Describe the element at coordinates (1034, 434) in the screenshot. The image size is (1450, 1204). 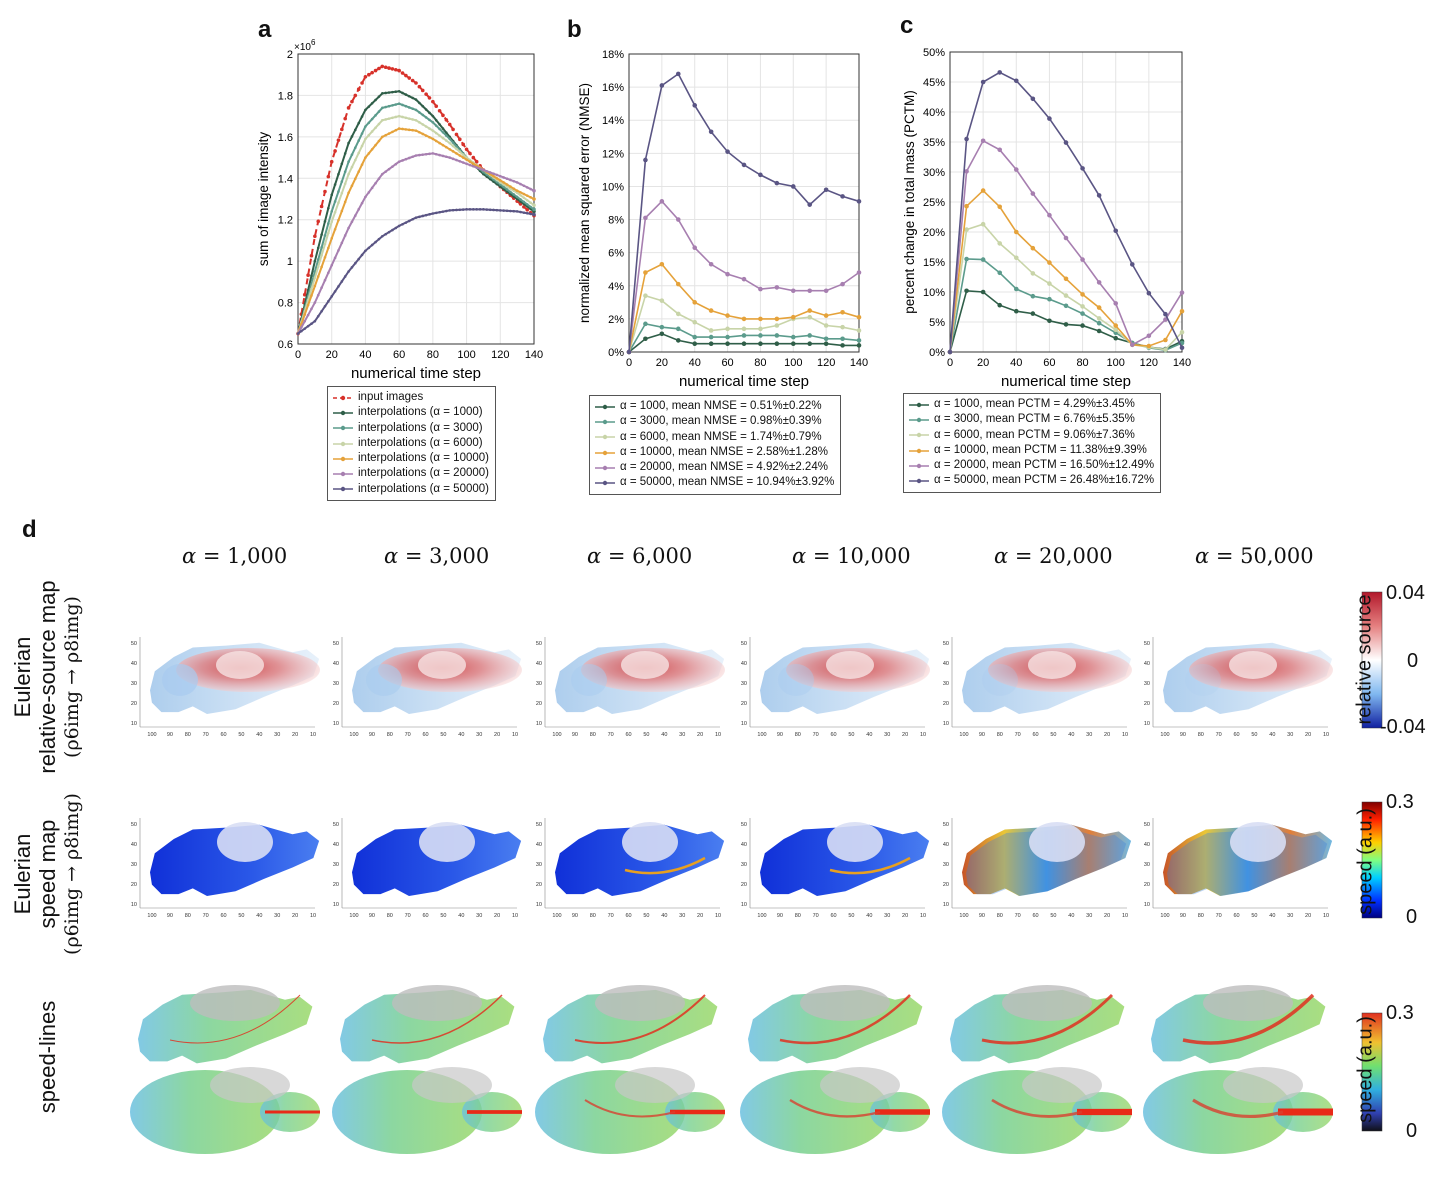
I see `legend-text: α = 6000, mean PCTM = 9.06%±7.36%` at that location.